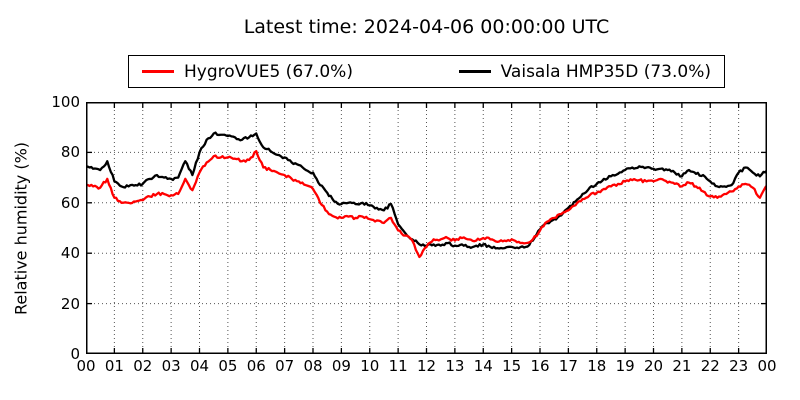 The height and width of the screenshot is (400, 800). Describe the element at coordinates (143, 366) in the screenshot. I see `x-tick-label: 02` at that location.